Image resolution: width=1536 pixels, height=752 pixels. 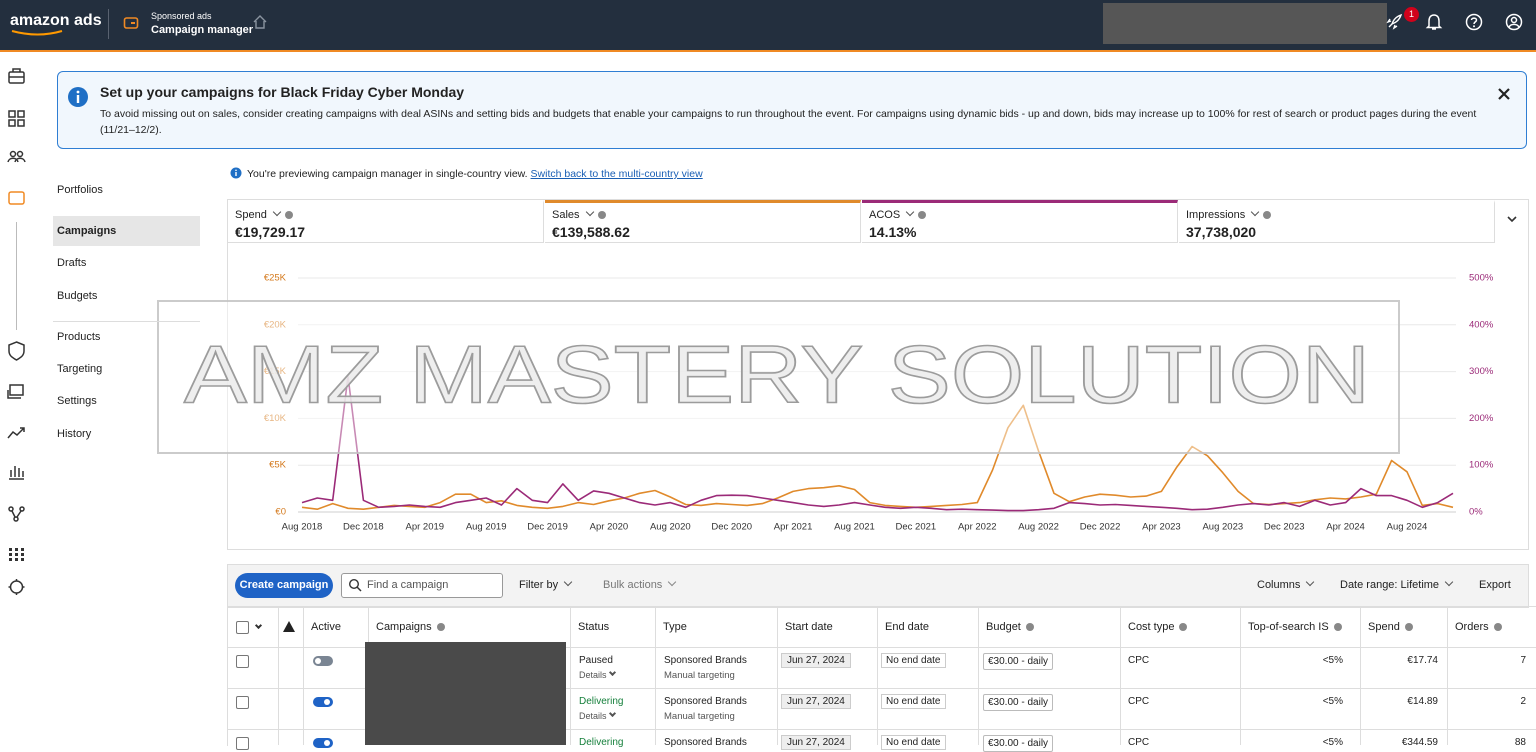 What do you see at coordinates (72, 263) in the screenshot?
I see `nav-item: Drafts` at bounding box center [72, 263].